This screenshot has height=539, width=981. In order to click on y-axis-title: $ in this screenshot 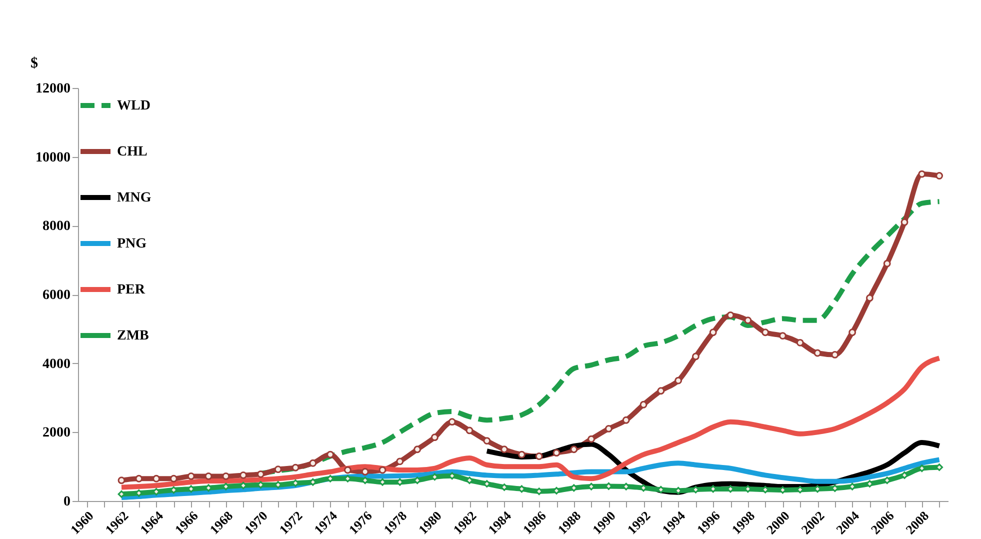, I will do `click(34, 64)`.